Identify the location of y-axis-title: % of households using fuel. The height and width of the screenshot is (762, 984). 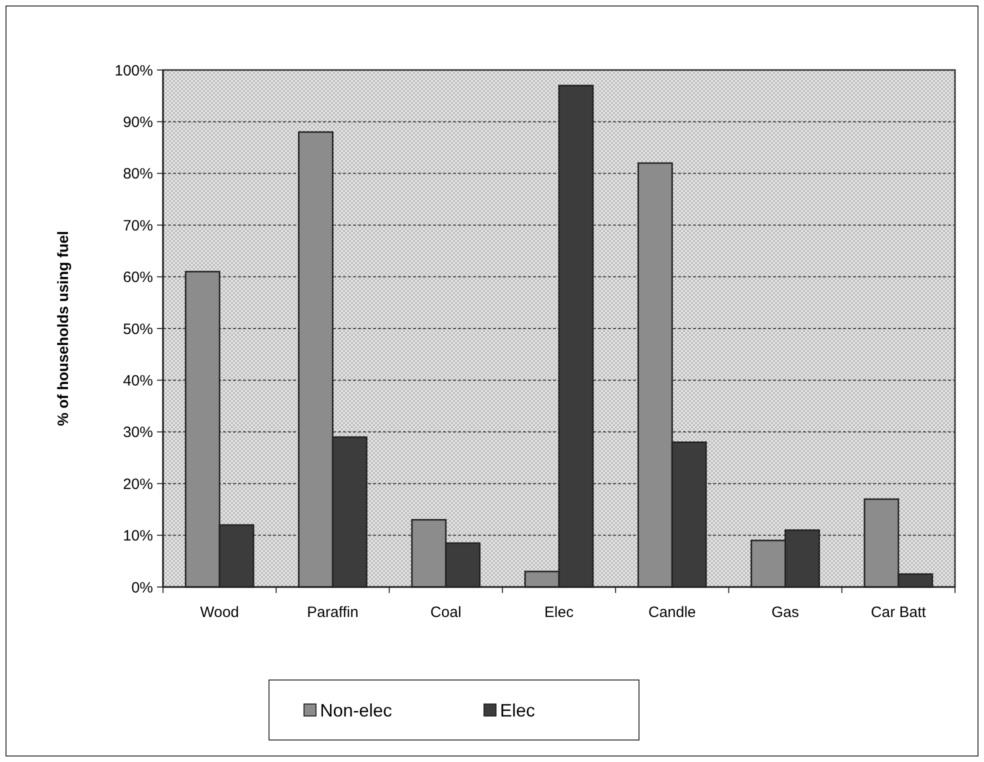
(63, 328).